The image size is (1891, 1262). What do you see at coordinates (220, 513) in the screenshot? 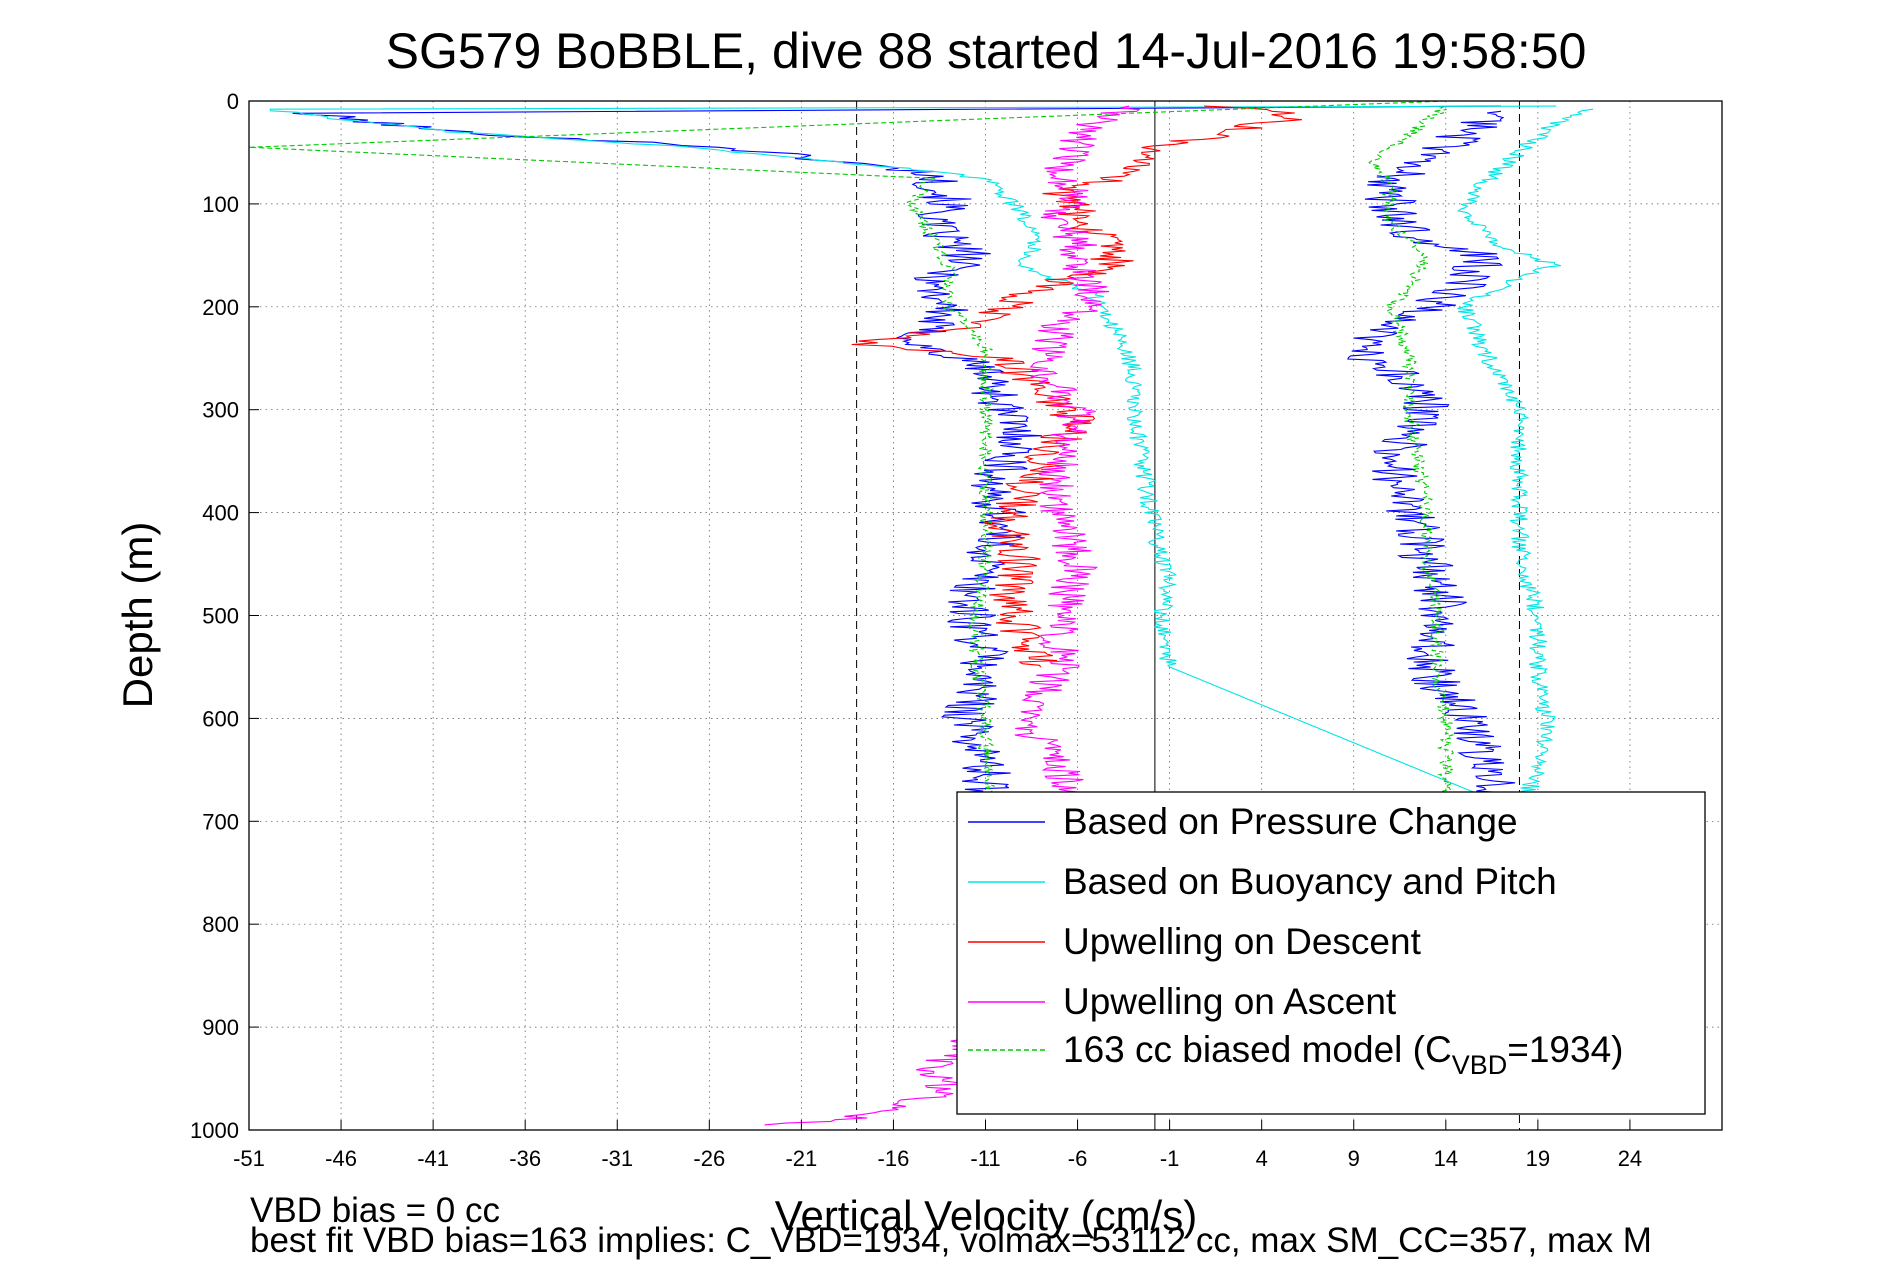
I see `y-tick-label: 400` at bounding box center [220, 513].